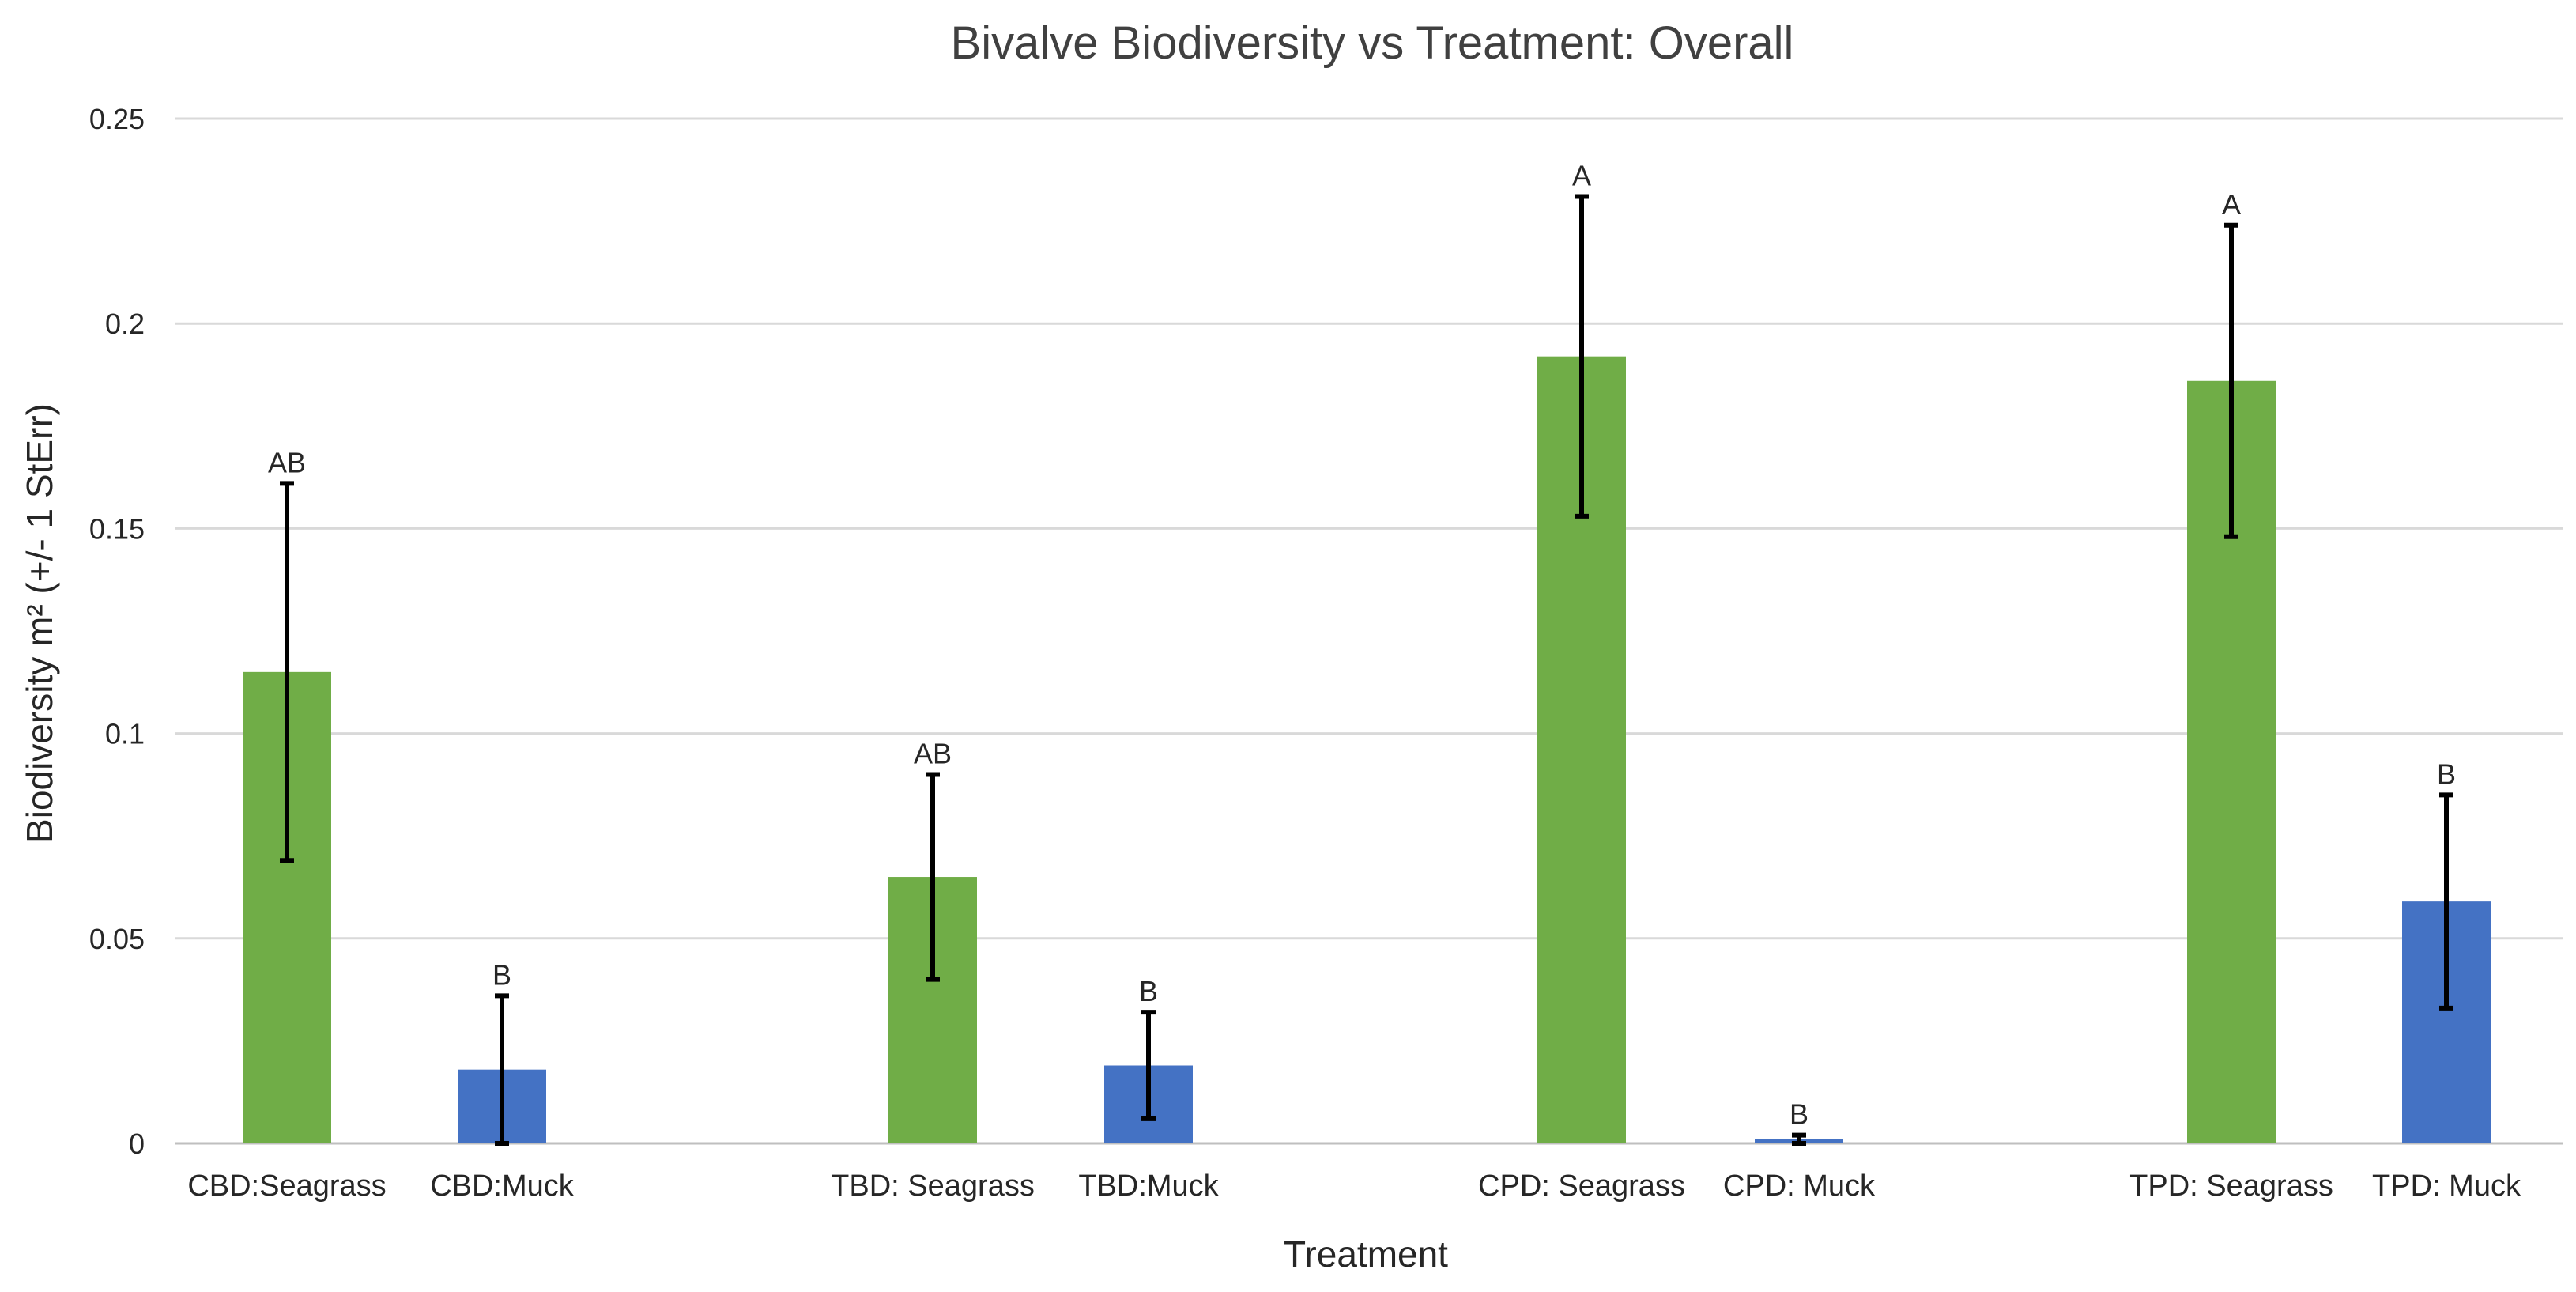 This screenshot has width=2576, height=1292. I want to click on y-tick-label: 0.2, so click(125, 324).